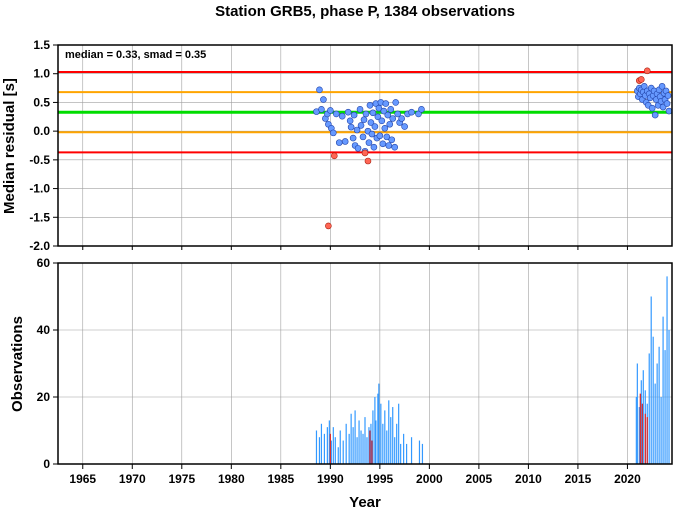 The image size is (678, 511). What do you see at coordinates (17, 364) in the screenshot?
I see `observations-y-label: Observations` at bounding box center [17, 364].